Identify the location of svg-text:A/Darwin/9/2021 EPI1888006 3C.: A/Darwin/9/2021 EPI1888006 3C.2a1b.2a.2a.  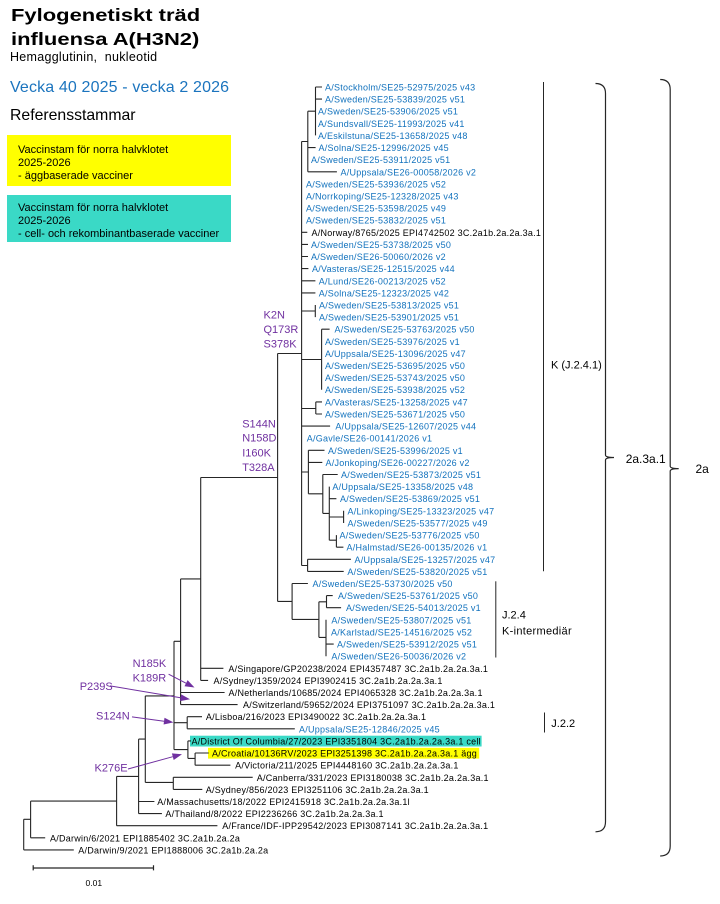
(173, 850).